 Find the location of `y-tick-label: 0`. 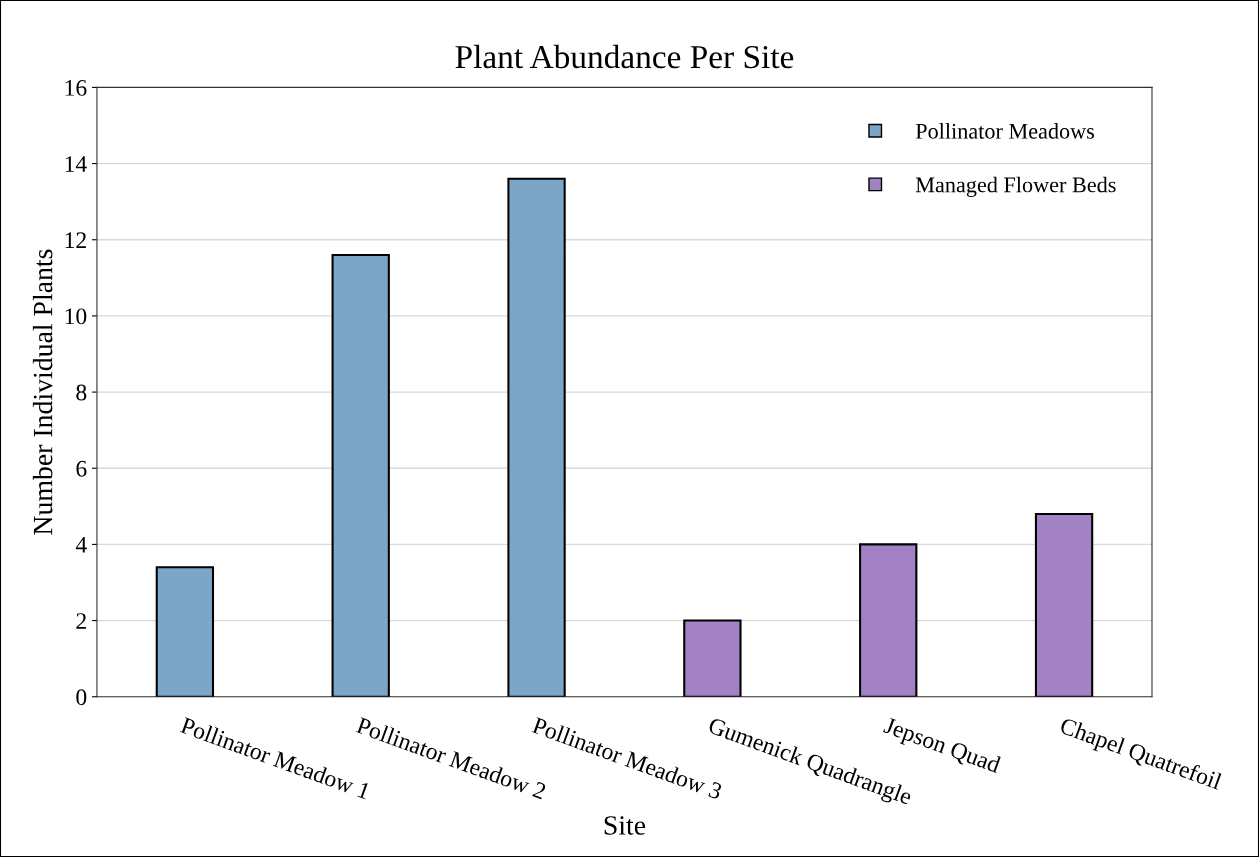

y-tick-label: 0 is located at coordinates (81, 697).